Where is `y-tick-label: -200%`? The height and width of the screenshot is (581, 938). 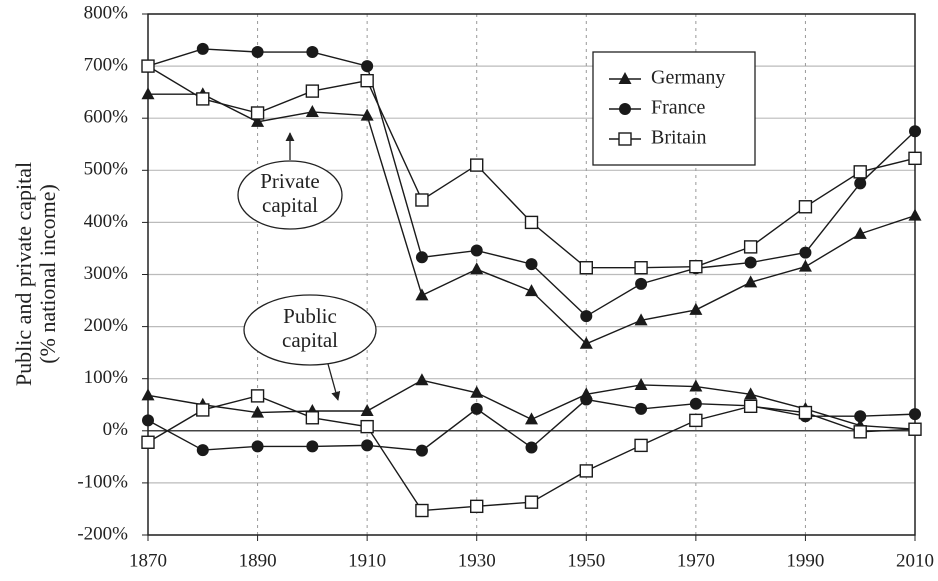
y-tick-label: -200% is located at coordinates (102, 533).